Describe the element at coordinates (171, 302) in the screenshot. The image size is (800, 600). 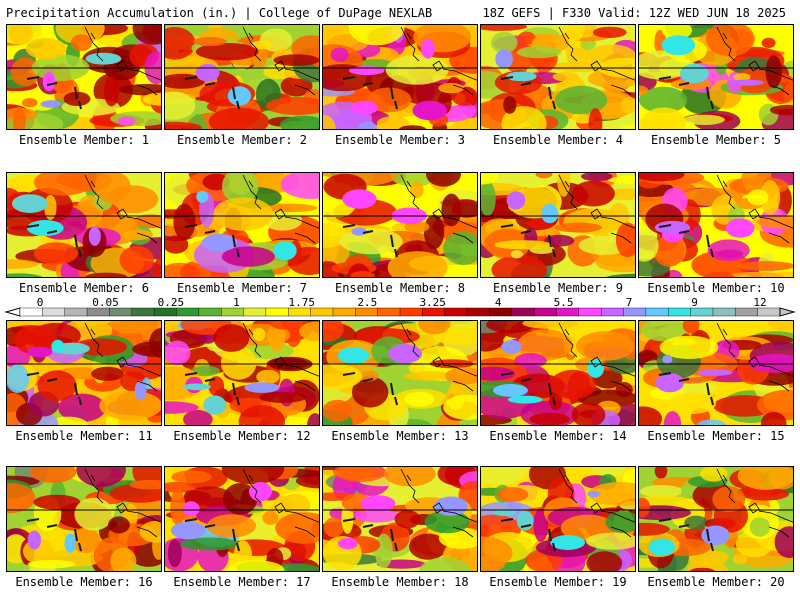
I see `colorbar-tick-label: 0.25` at that location.